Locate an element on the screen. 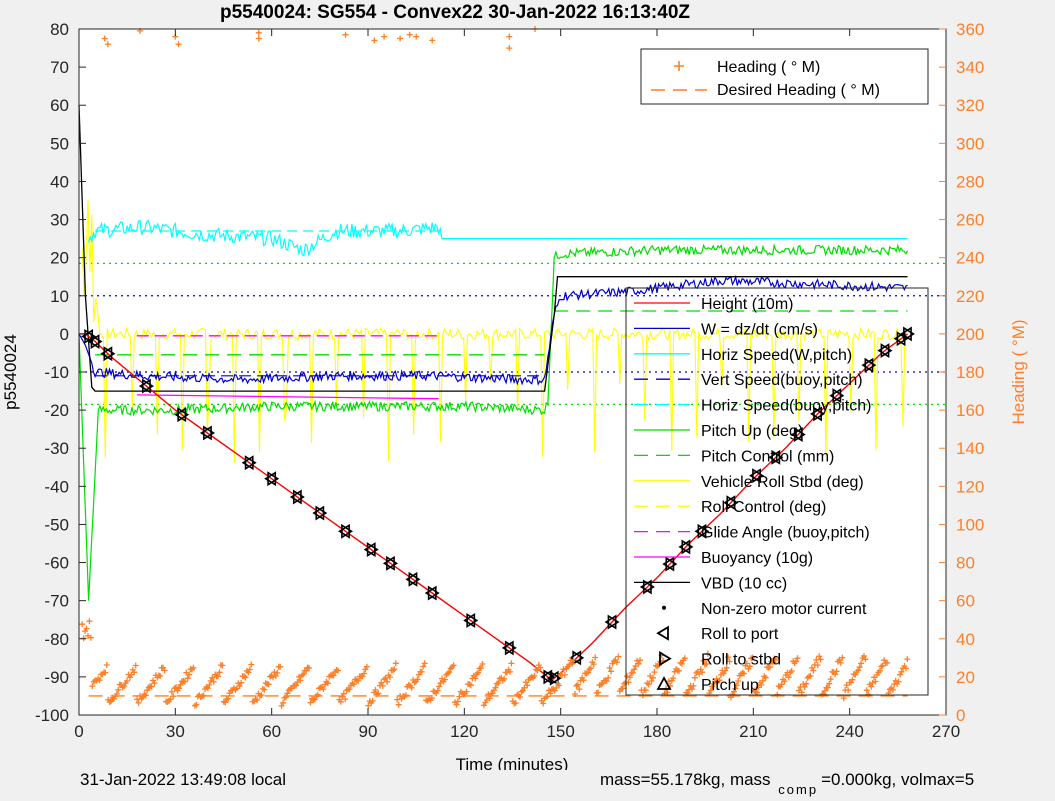  y2-tick-label: 280 is located at coordinates (970, 181).